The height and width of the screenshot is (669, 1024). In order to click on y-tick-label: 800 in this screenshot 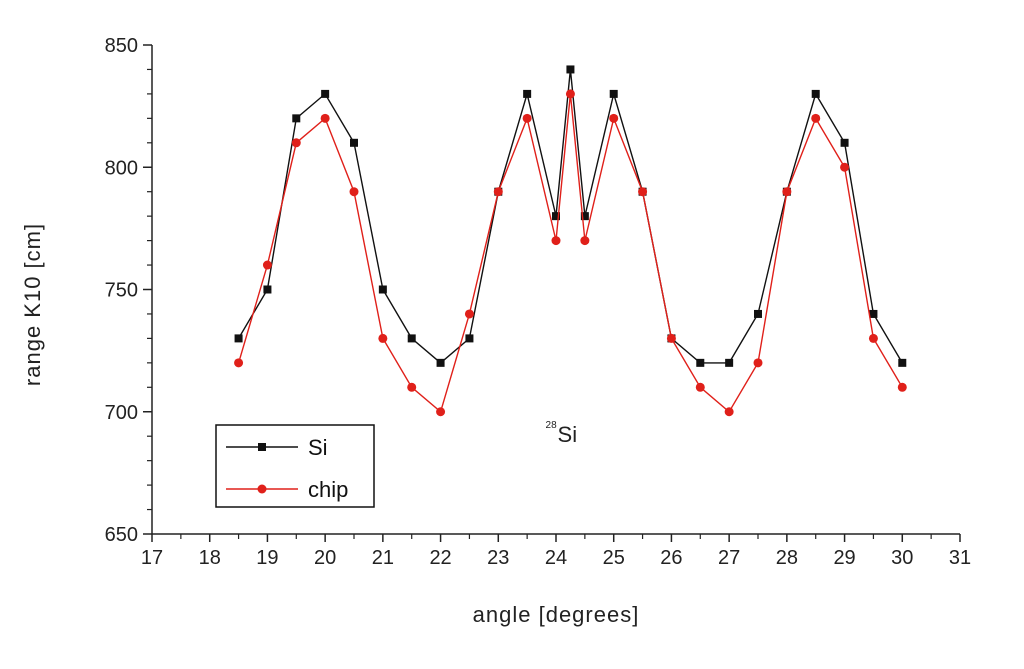, I will do `click(121, 168)`.